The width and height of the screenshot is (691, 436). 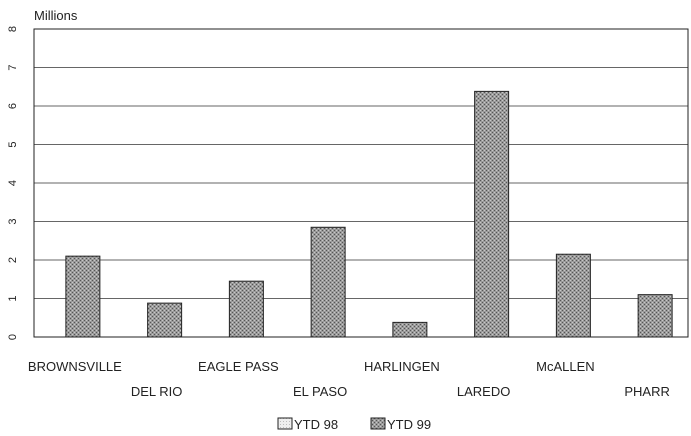 I want to click on x-category-label: PHARR, so click(x=647, y=391).